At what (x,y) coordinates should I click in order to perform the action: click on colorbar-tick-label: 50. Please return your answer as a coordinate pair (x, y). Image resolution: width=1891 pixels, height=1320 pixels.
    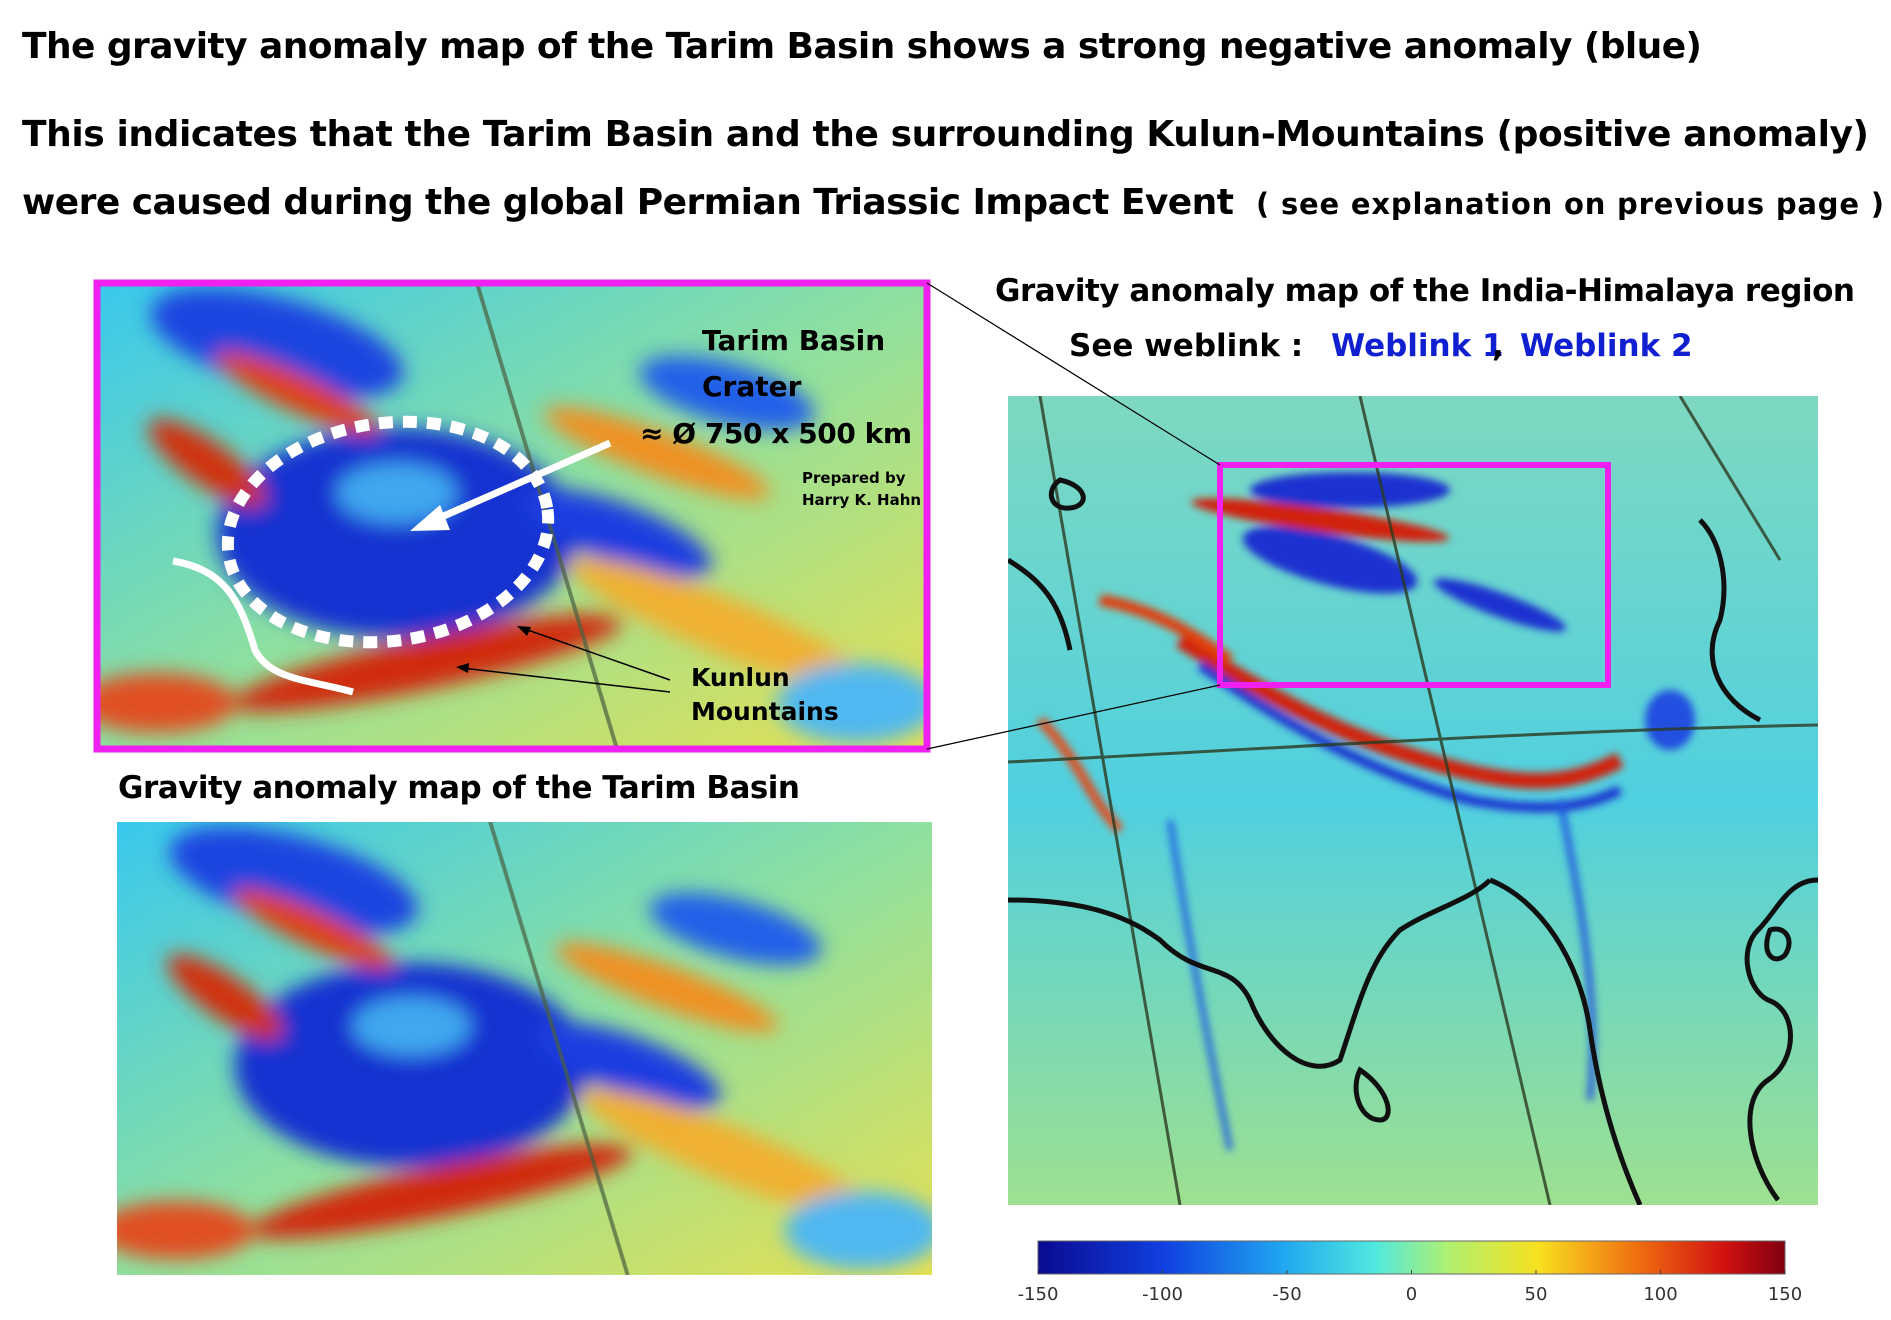
    Looking at the image, I should click on (1536, 1294).